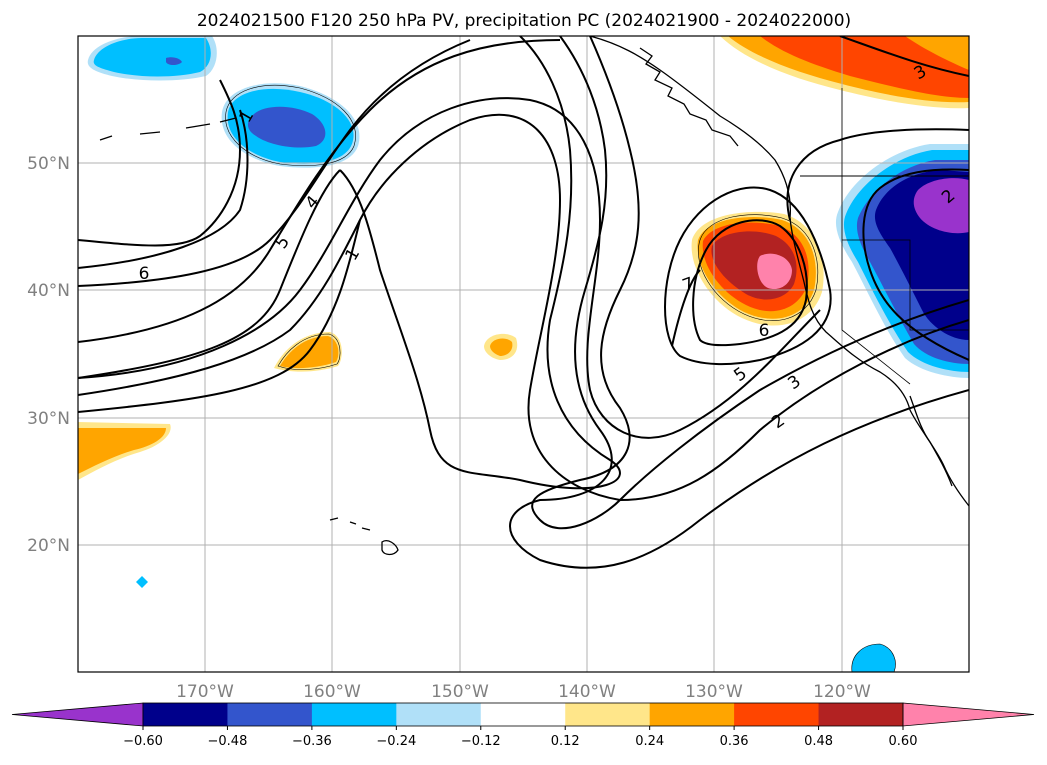 This screenshot has height=765, width=1047. What do you see at coordinates (309, 351) in the screenshot?
I see `precip-outline-subtropic` at bounding box center [309, 351].